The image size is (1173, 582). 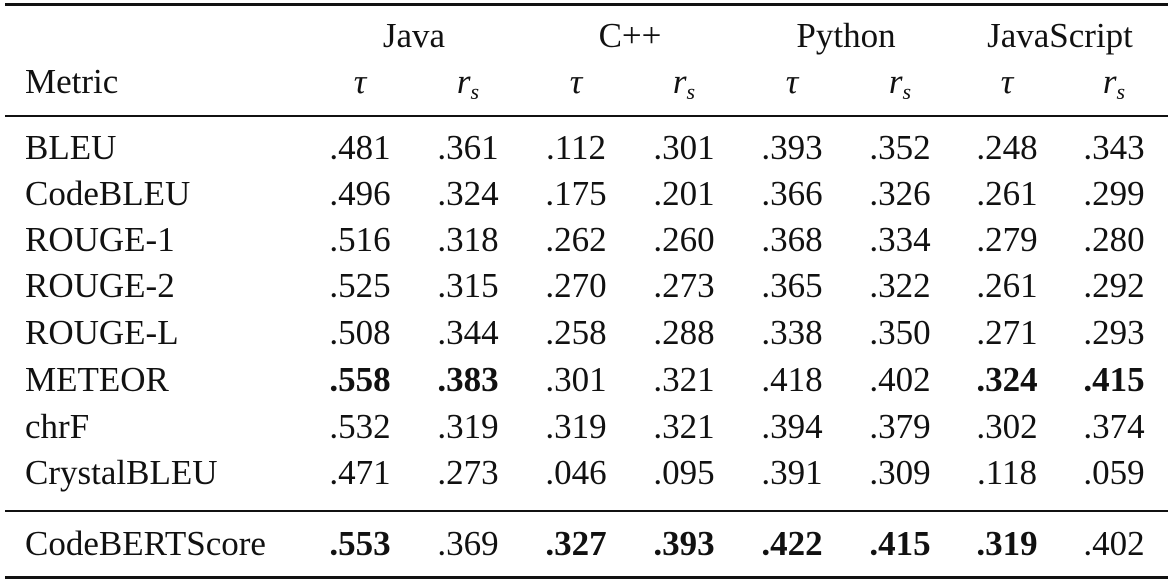 What do you see at coordinates (684, 472) in the screenshot?
I see `score-cell: .095` at bounding box center [684, 472].